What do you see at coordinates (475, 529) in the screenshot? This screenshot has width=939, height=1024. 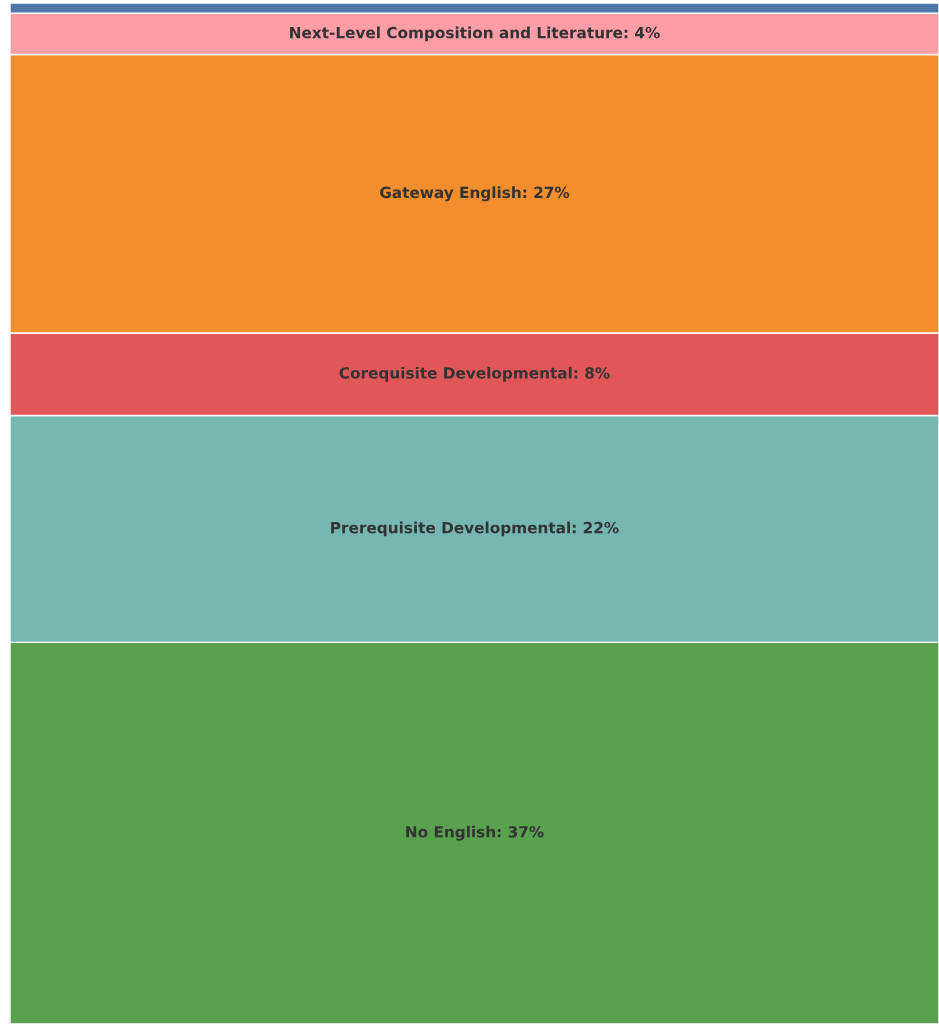 I see `data-label: Prerequisite Developmental: 22%` at bounding box center [475, 529].